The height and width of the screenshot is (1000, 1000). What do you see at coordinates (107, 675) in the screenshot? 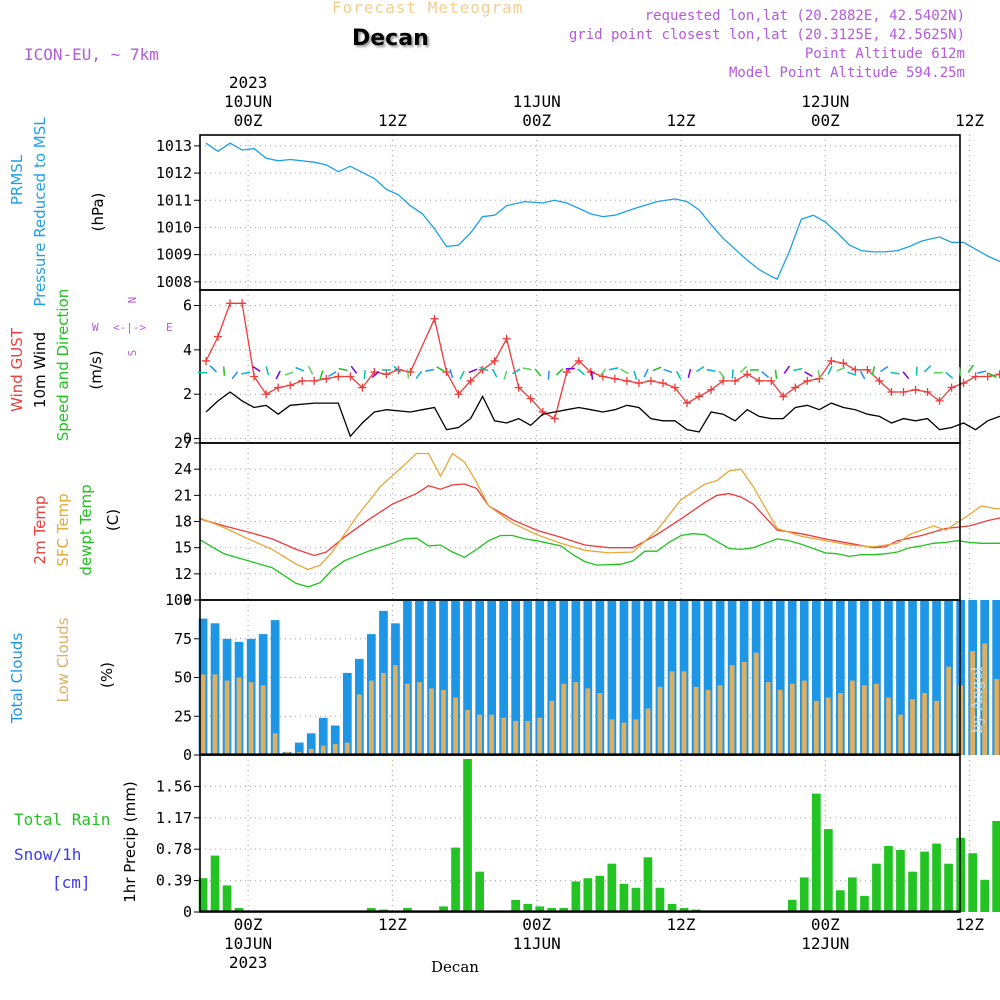
I see `clouds-unit-label: (%)` at bounding box center [107, 675].